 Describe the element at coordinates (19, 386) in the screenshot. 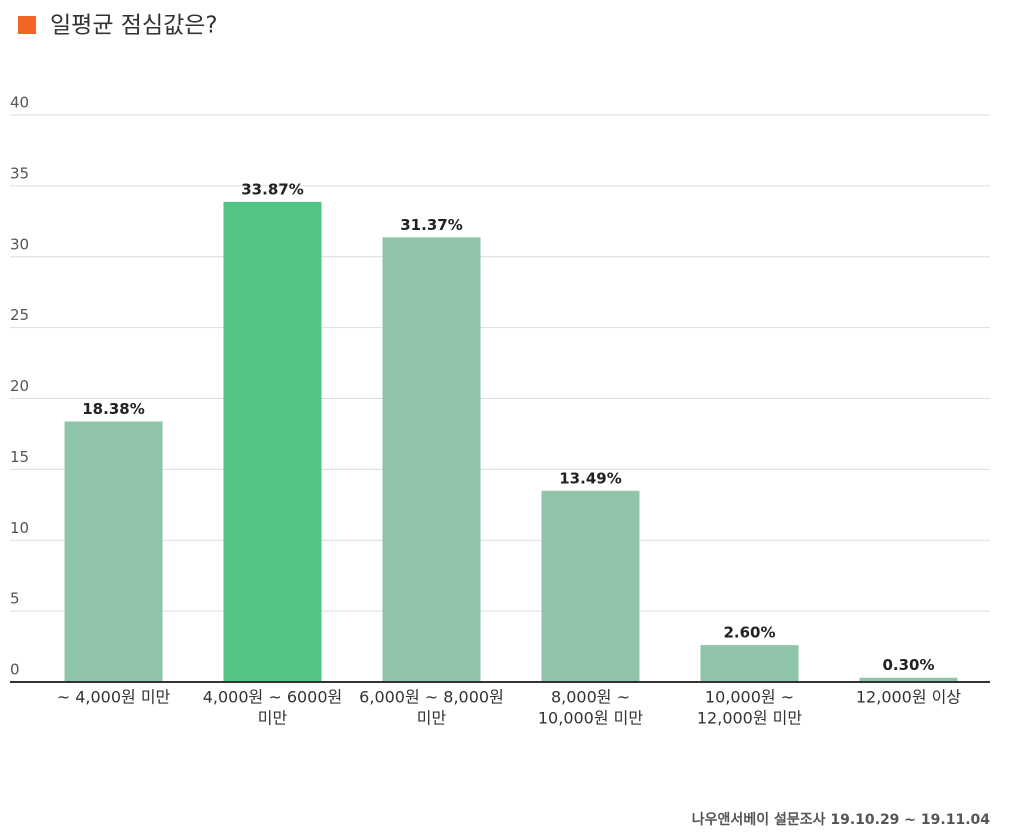

I see `y-tick-label: 20` at that location.